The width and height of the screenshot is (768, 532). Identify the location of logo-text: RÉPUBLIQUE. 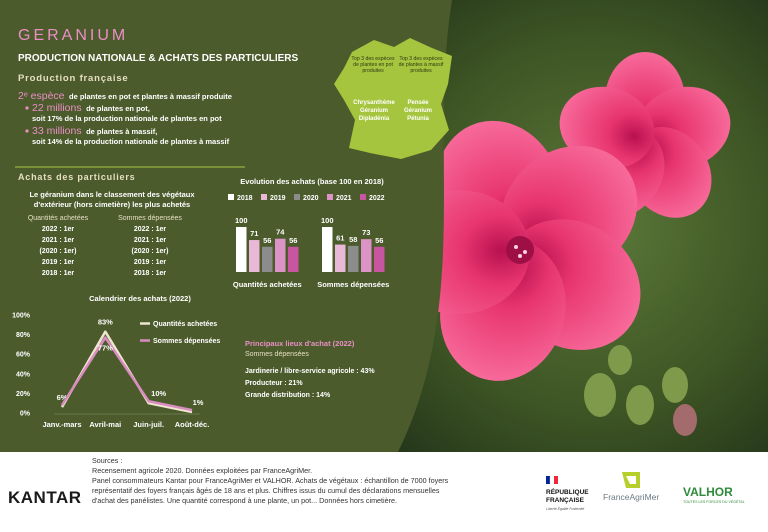
(567, 491).